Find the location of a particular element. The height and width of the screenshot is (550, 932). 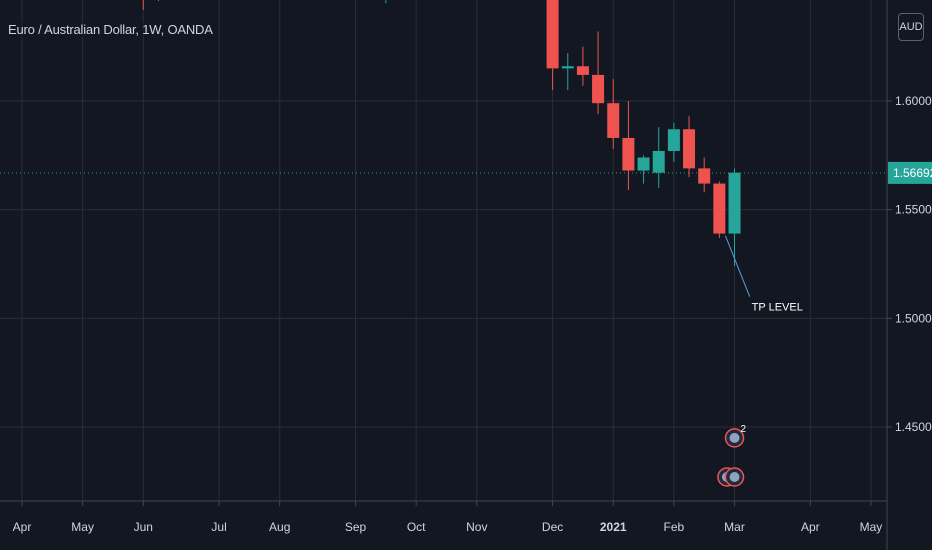

idea-marker is located at coordinates (734, 477).